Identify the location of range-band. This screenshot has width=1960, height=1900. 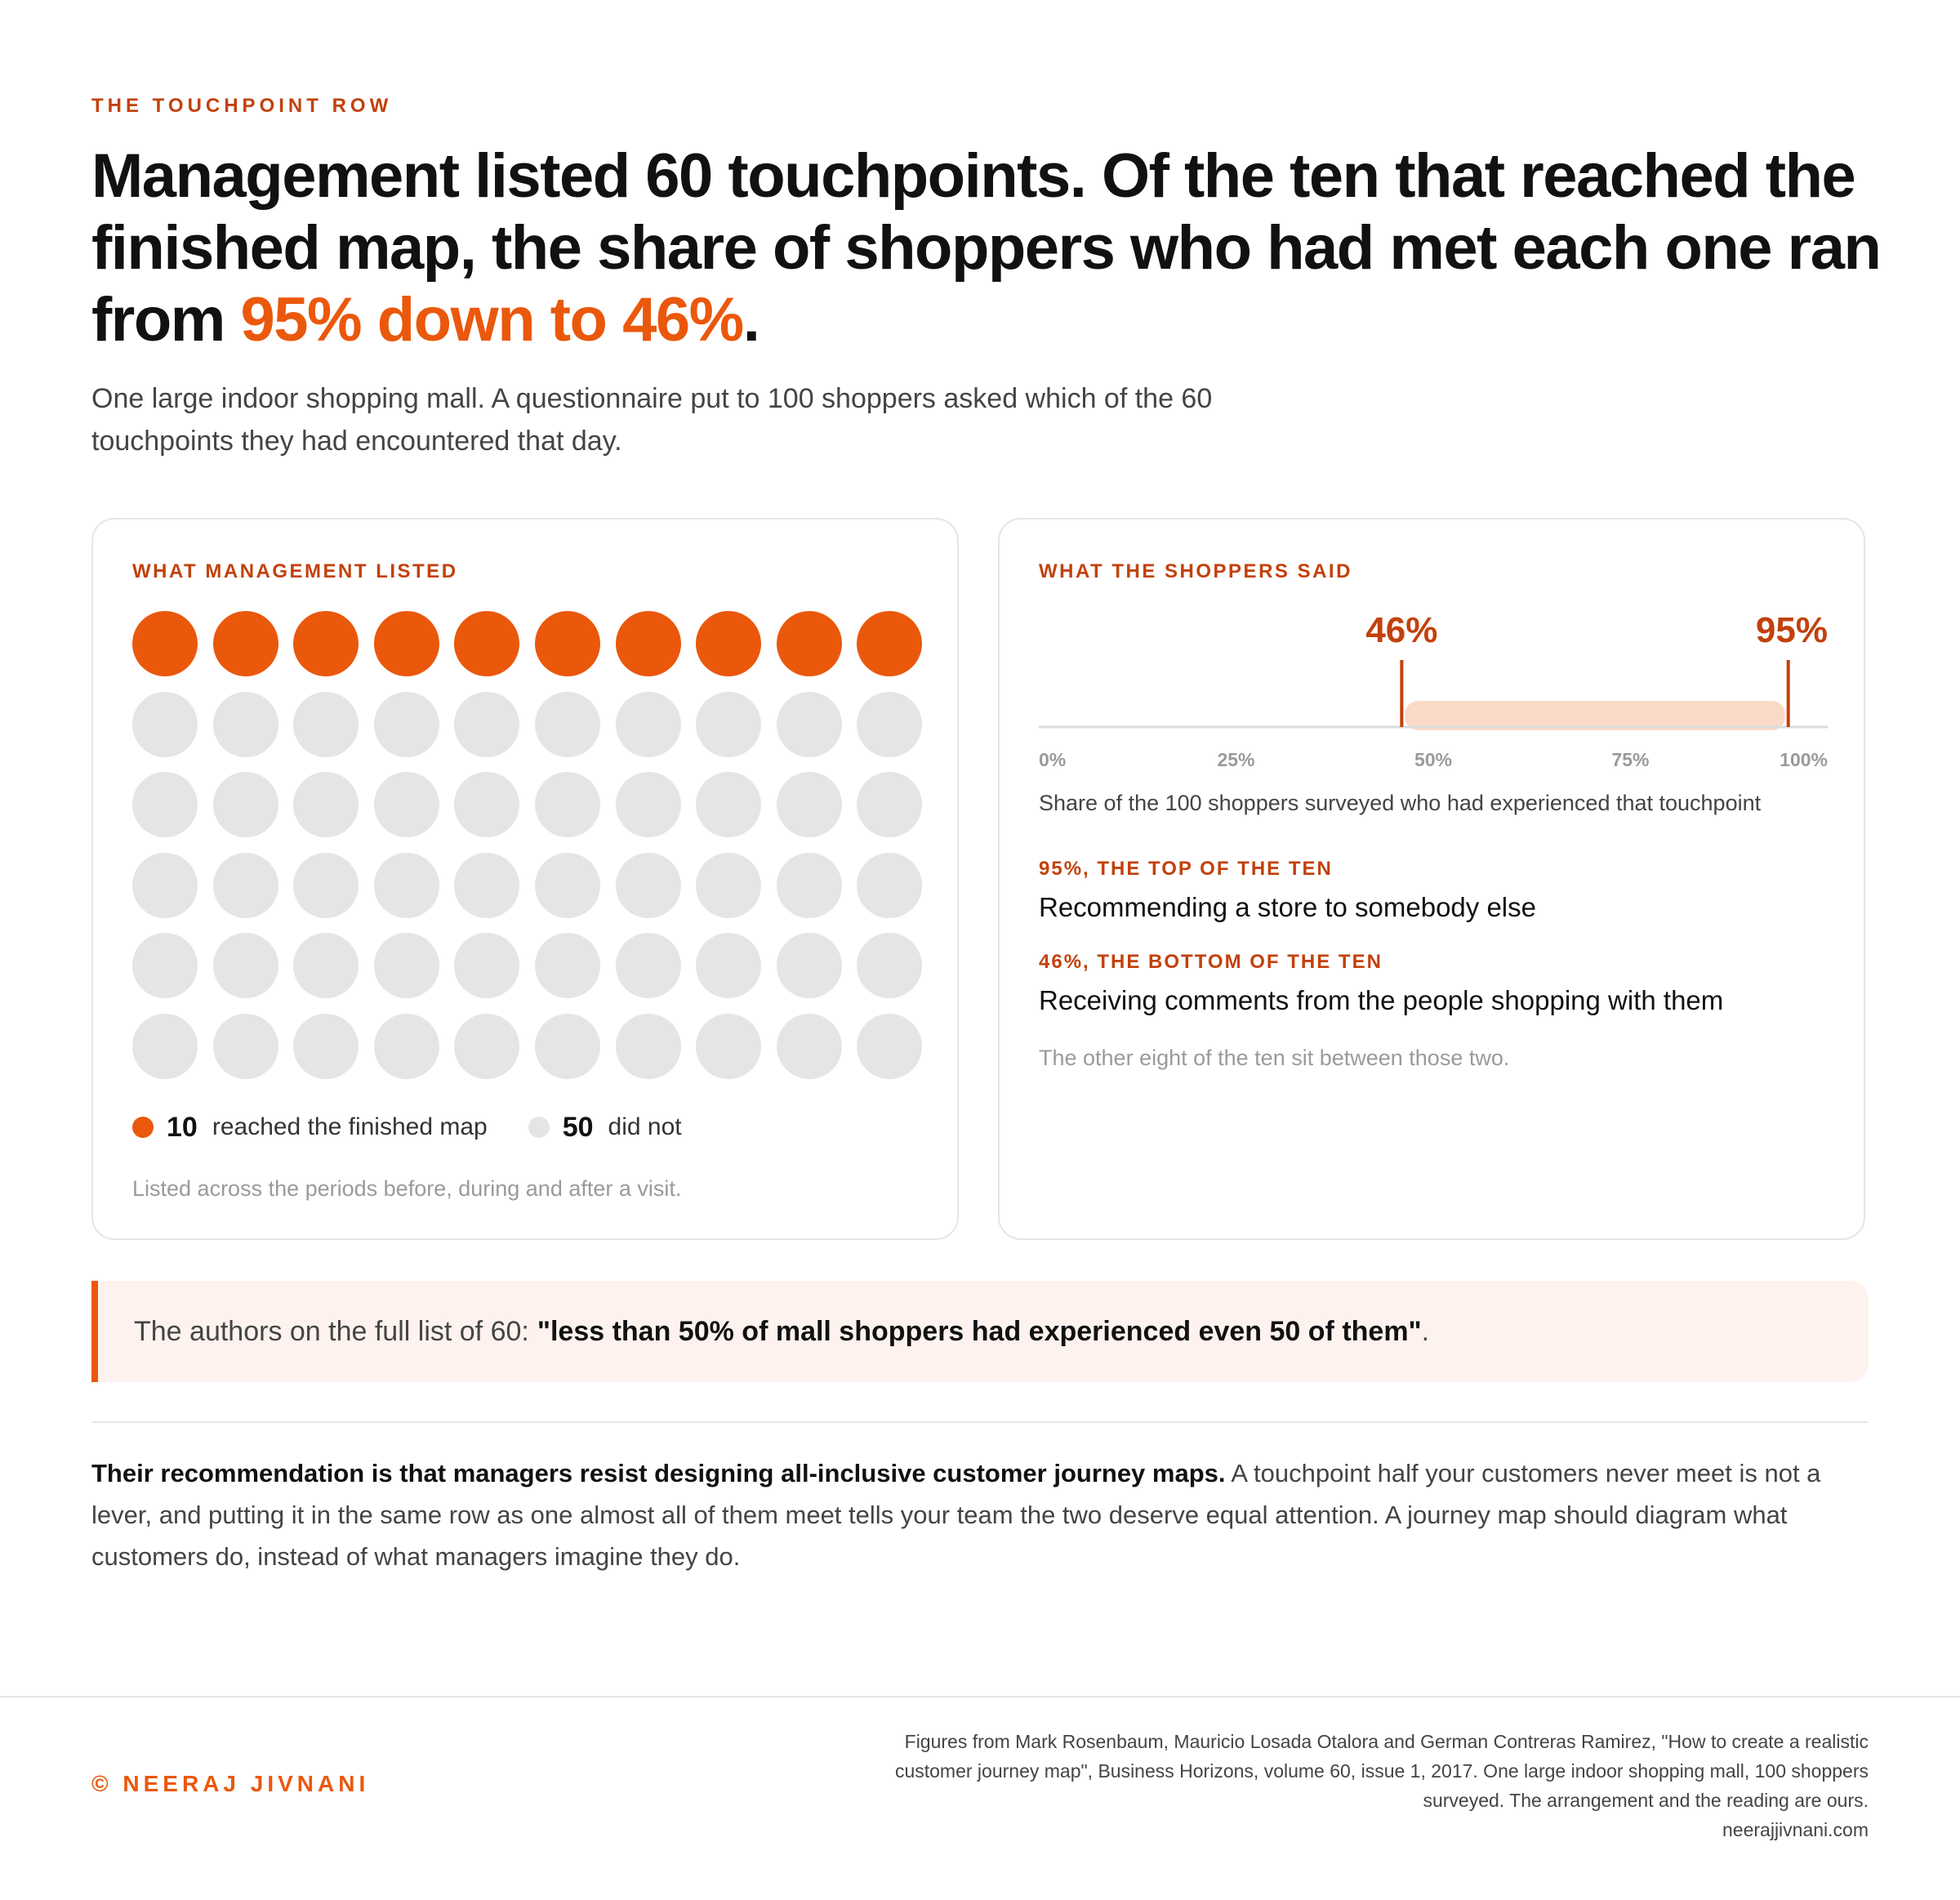
(1595, 715).